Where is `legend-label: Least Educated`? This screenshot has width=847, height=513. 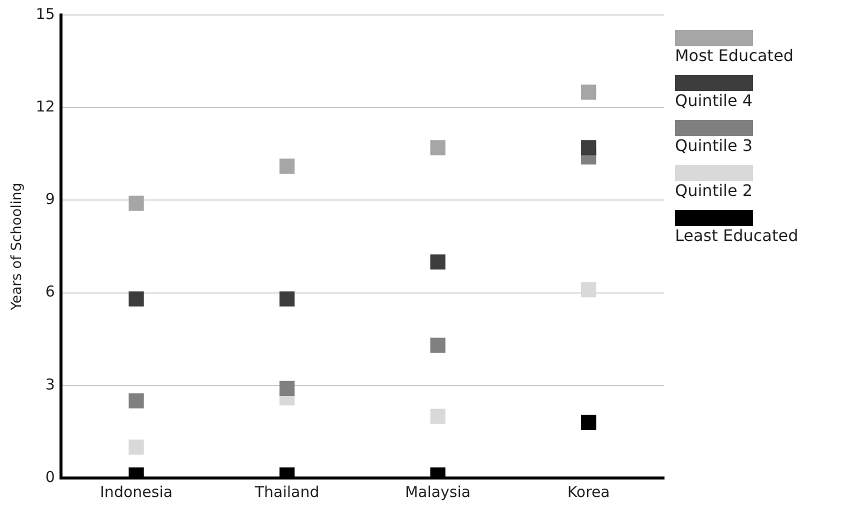
legend-label: Least Educated is located at coordinates (737, 236).